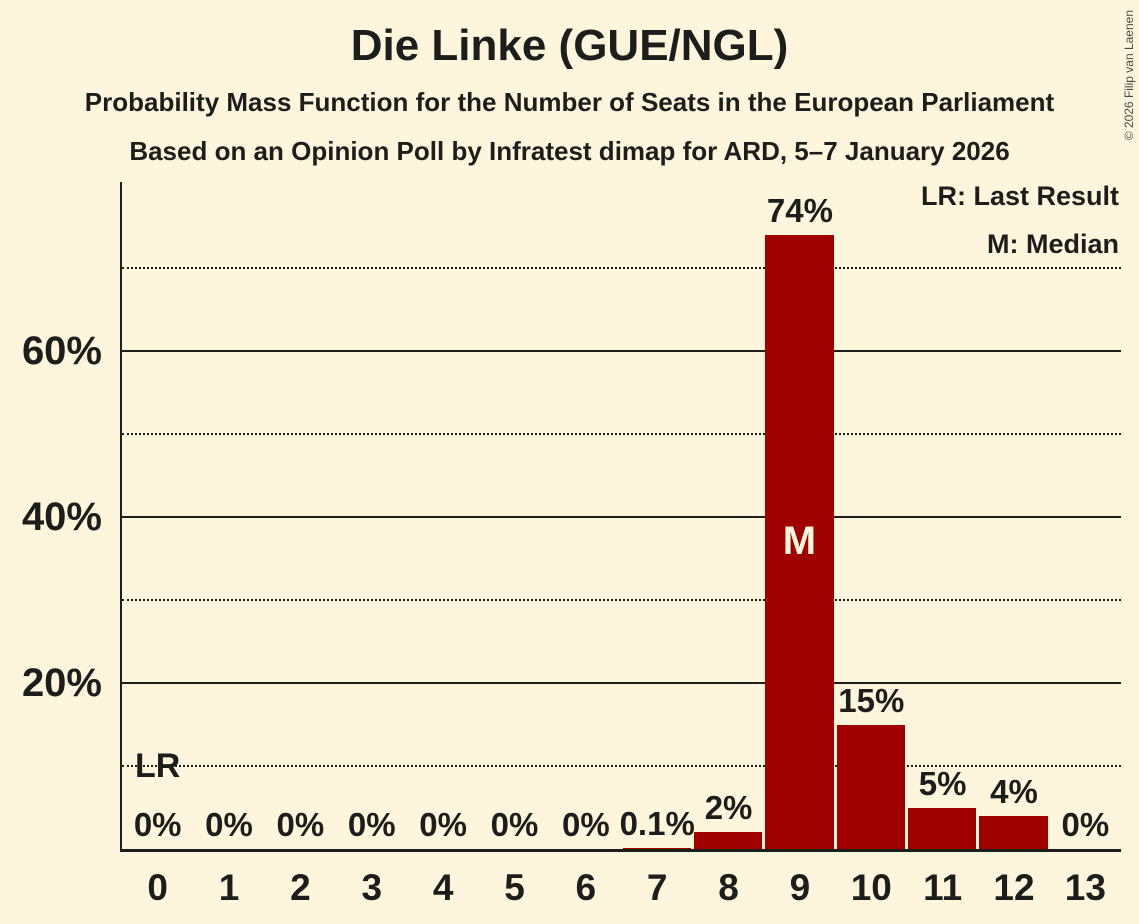  What do you see at coordinates (1019, 196) in the screenshot?
I see `legend-last-result: LR: Last Result` at bounding box center [1019, 196].